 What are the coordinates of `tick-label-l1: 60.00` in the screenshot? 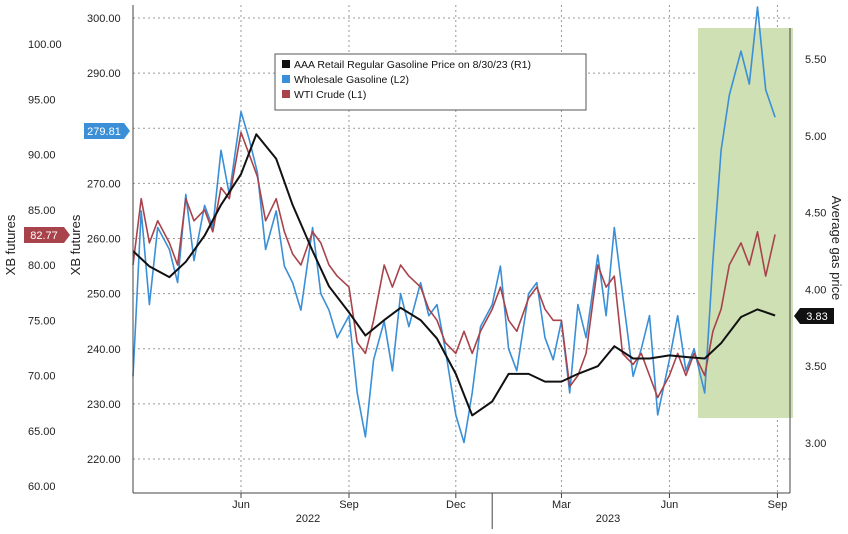 It's located at (42, 487).